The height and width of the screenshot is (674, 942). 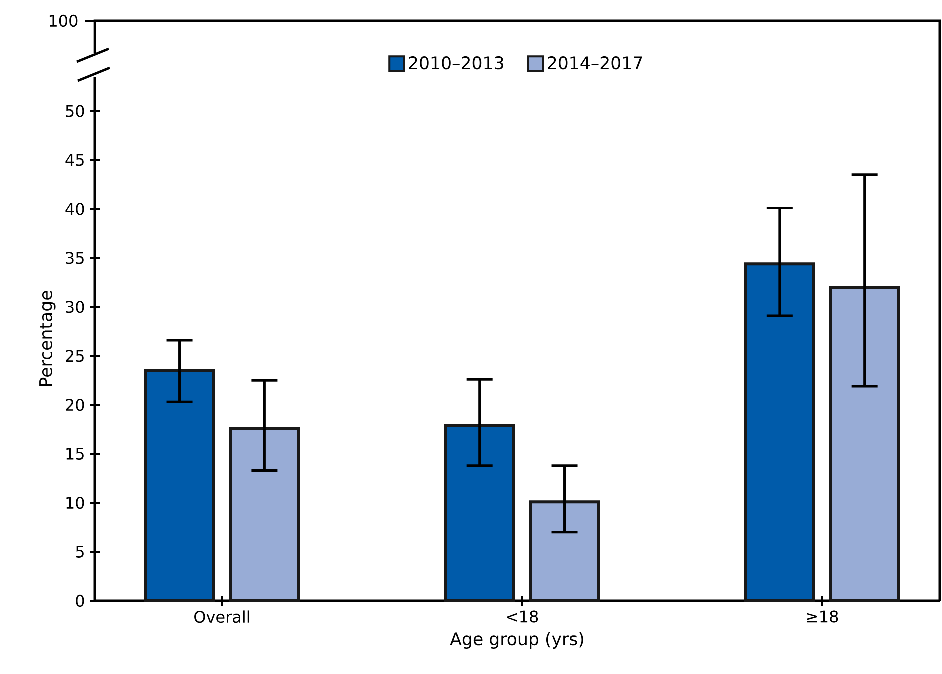 What do you see at coordinates (522, 616) in the screenshot?
I see `x-tick-label: <18` at bounding box center [522, 616].